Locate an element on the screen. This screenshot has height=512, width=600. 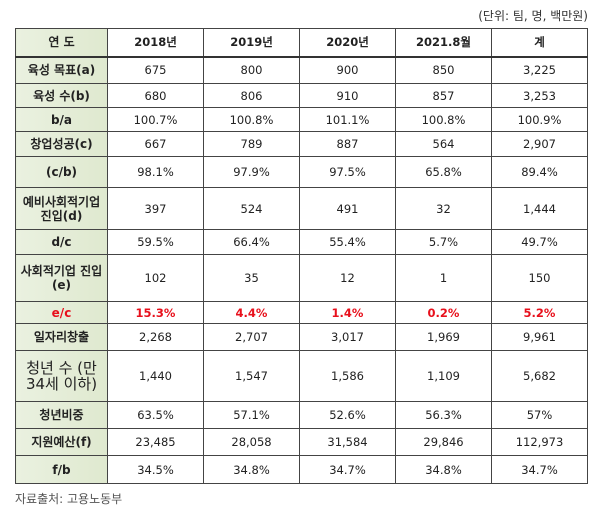
table-cell: 55.4% is located at coordinates (347, 242).